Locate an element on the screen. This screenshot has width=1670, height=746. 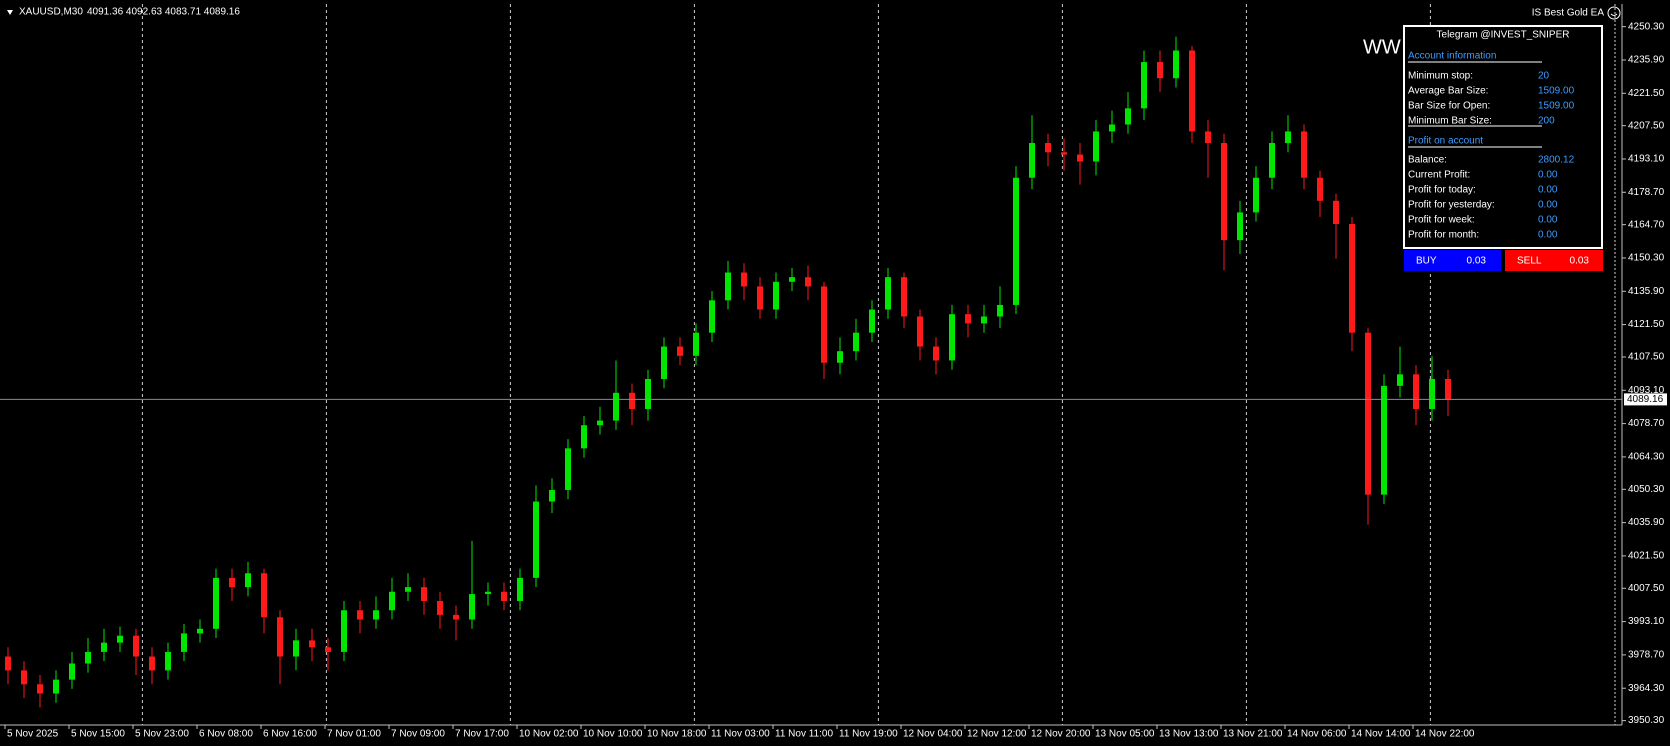
symbol-menu-arrow is located at coordinates (10, 12).